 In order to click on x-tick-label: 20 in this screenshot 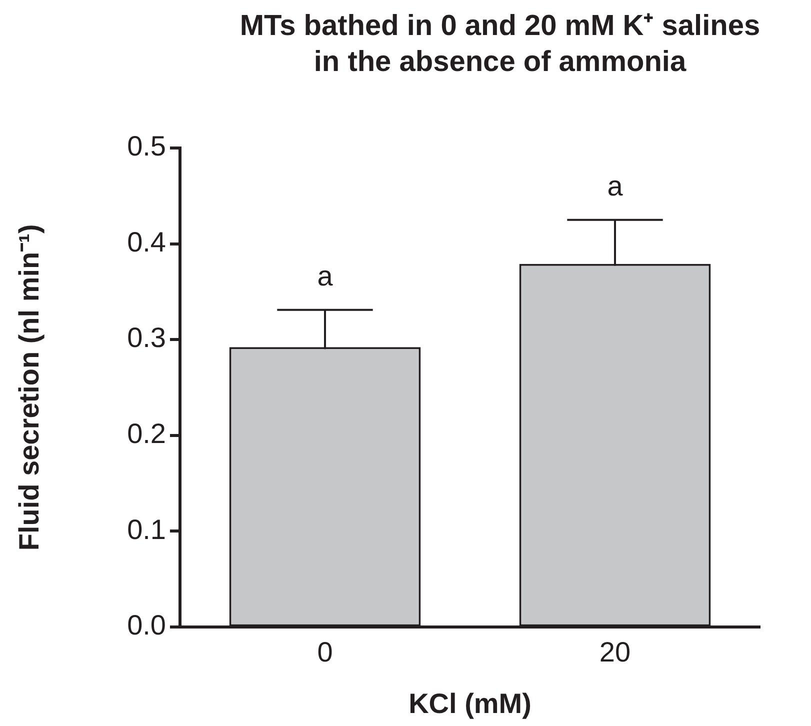, I will do `click(615, 652)`.